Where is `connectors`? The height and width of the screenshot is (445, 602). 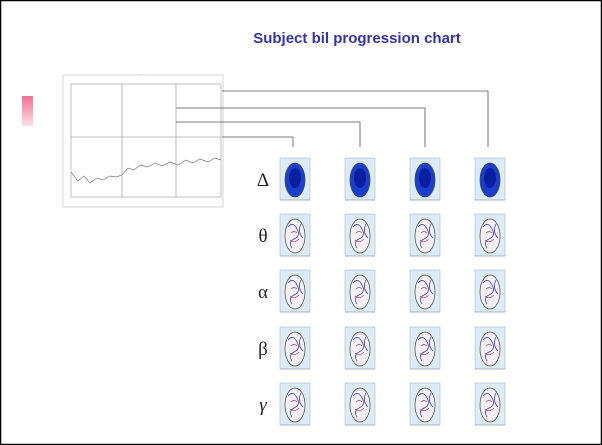 connectors is located at coordinates (332, 118).